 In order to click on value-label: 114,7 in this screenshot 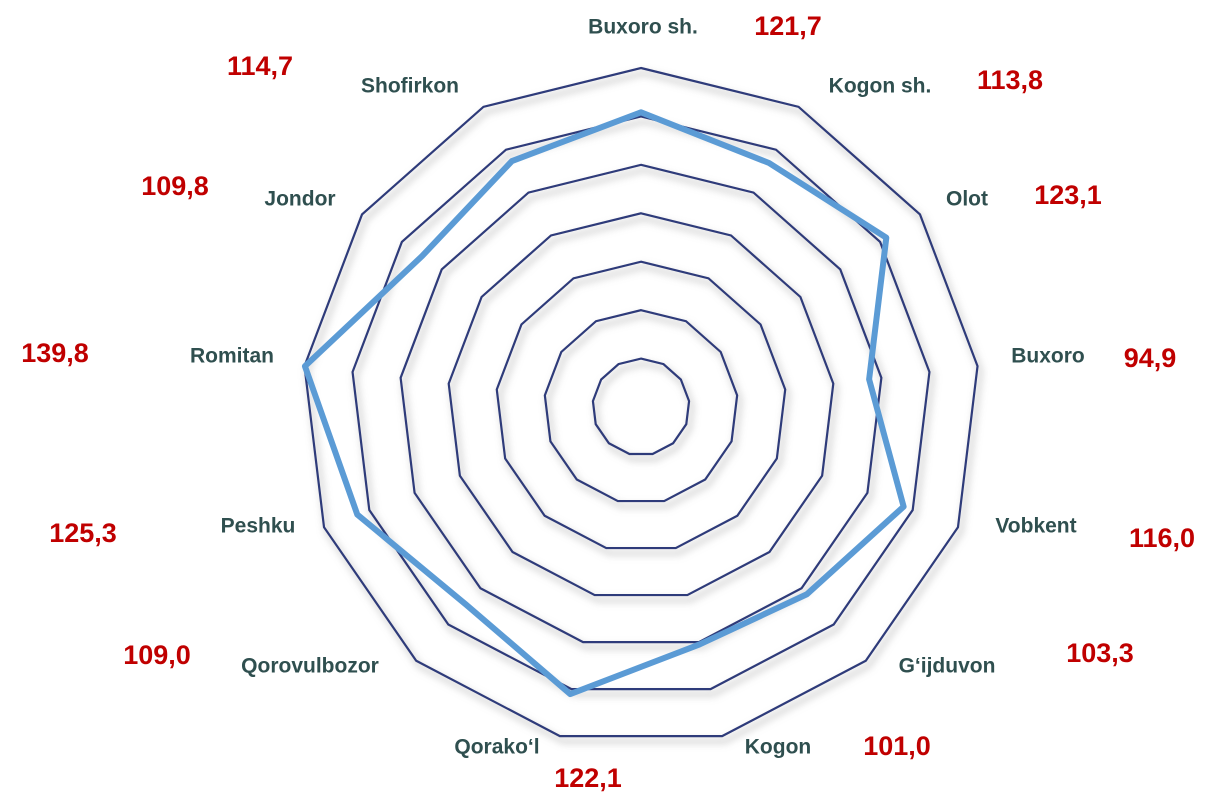, I will do `click(260, 66)`.